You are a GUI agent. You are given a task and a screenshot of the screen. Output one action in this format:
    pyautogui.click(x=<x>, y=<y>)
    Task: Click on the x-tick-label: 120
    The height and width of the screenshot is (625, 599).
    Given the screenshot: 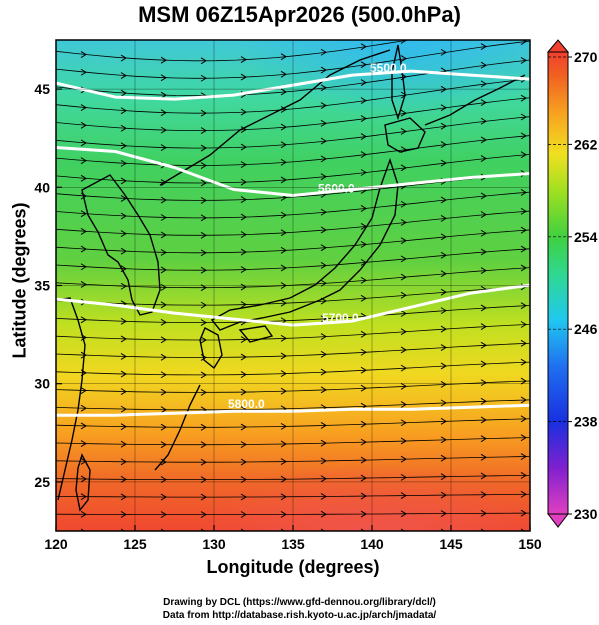 What is the action you would take?
    pyautogui.click(x=56, y=544)
    